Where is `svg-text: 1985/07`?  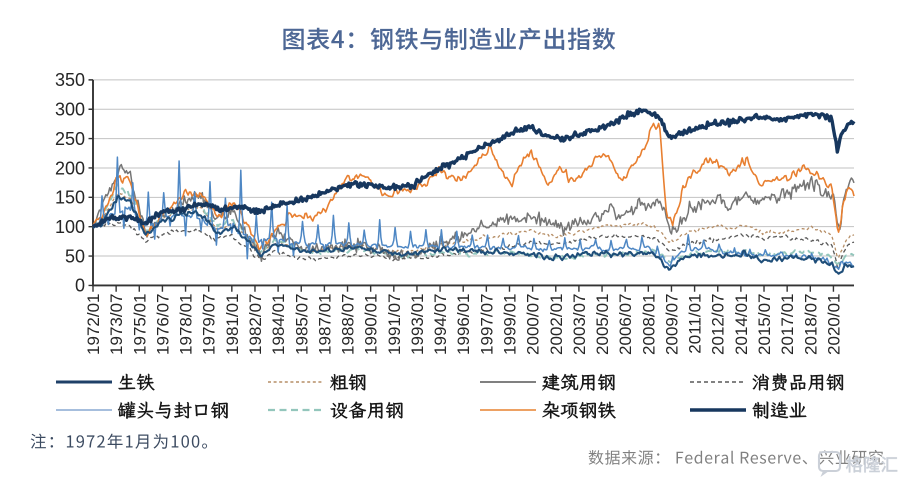
svg-text: 1985/07 is located at coordinates (301, 324).